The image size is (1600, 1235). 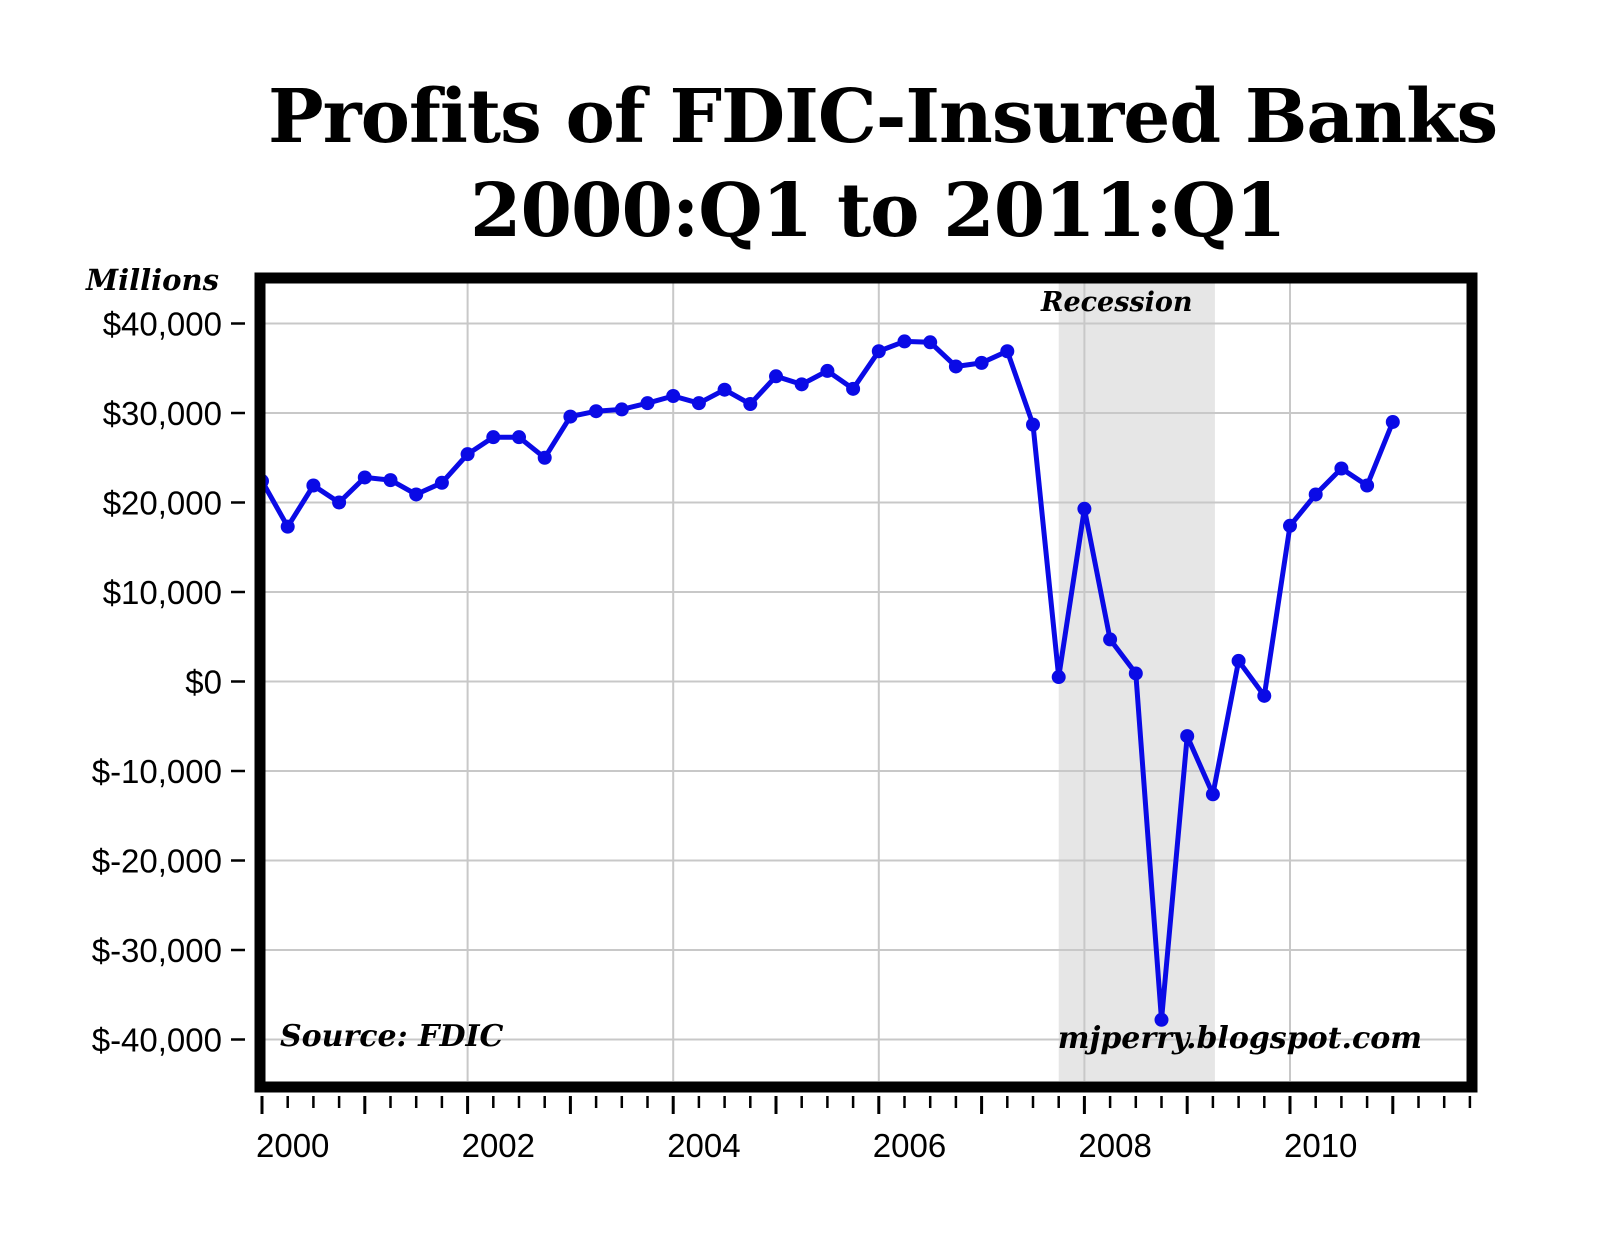 I want to click on x-tick-label: 2000, so click(x=292, y=1145).